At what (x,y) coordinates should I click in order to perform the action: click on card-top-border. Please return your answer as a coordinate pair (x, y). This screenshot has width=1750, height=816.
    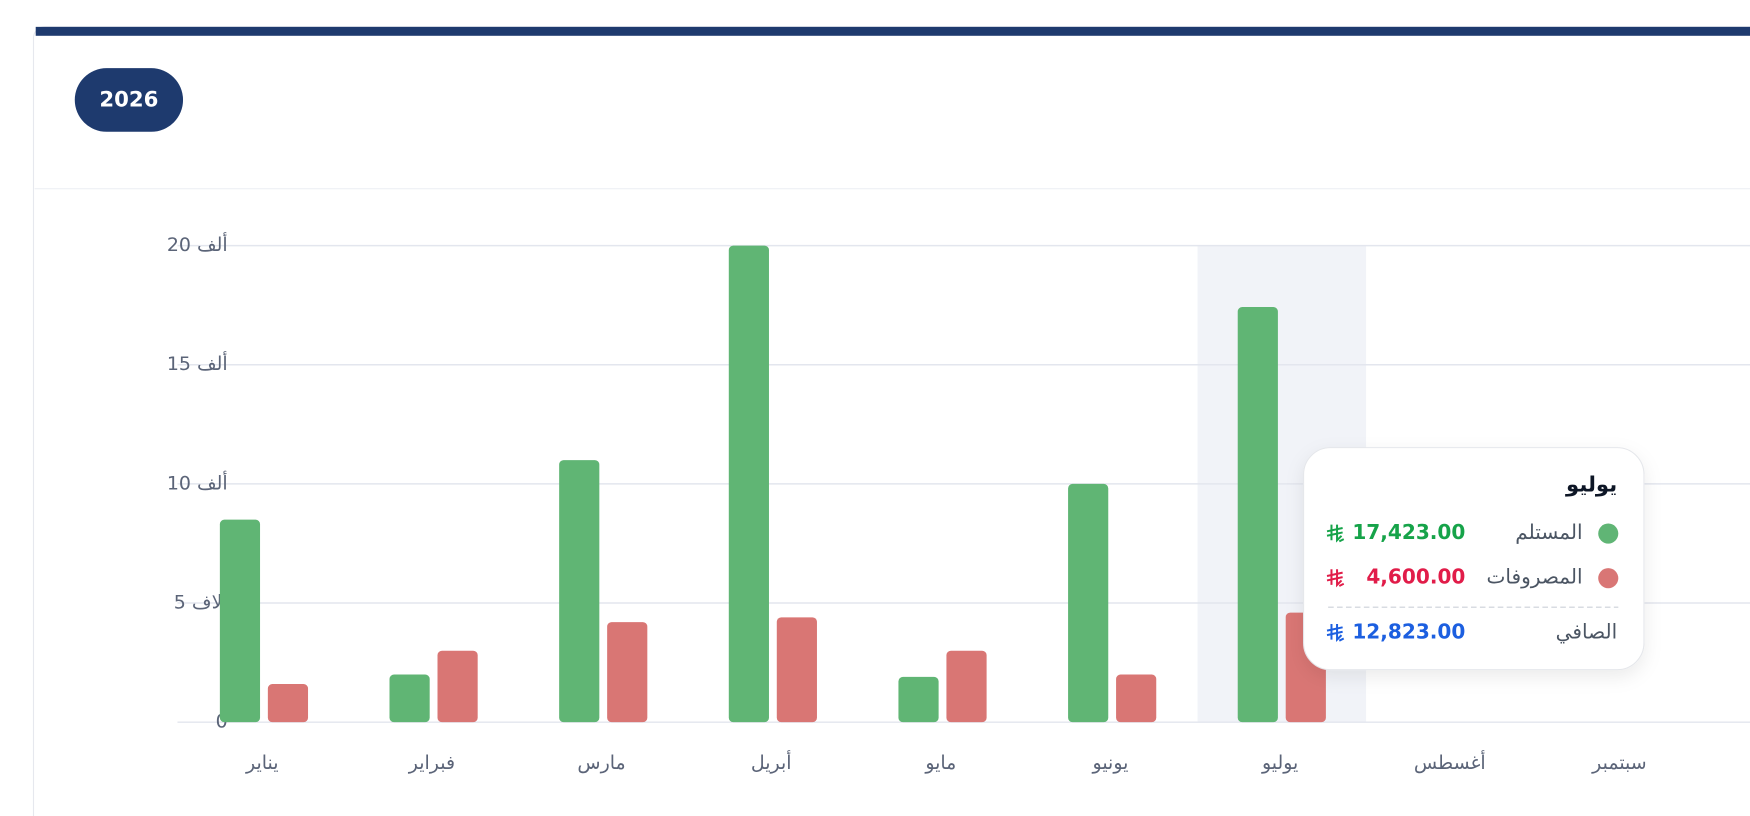
    Looking at the image, I should click on (892, 31).